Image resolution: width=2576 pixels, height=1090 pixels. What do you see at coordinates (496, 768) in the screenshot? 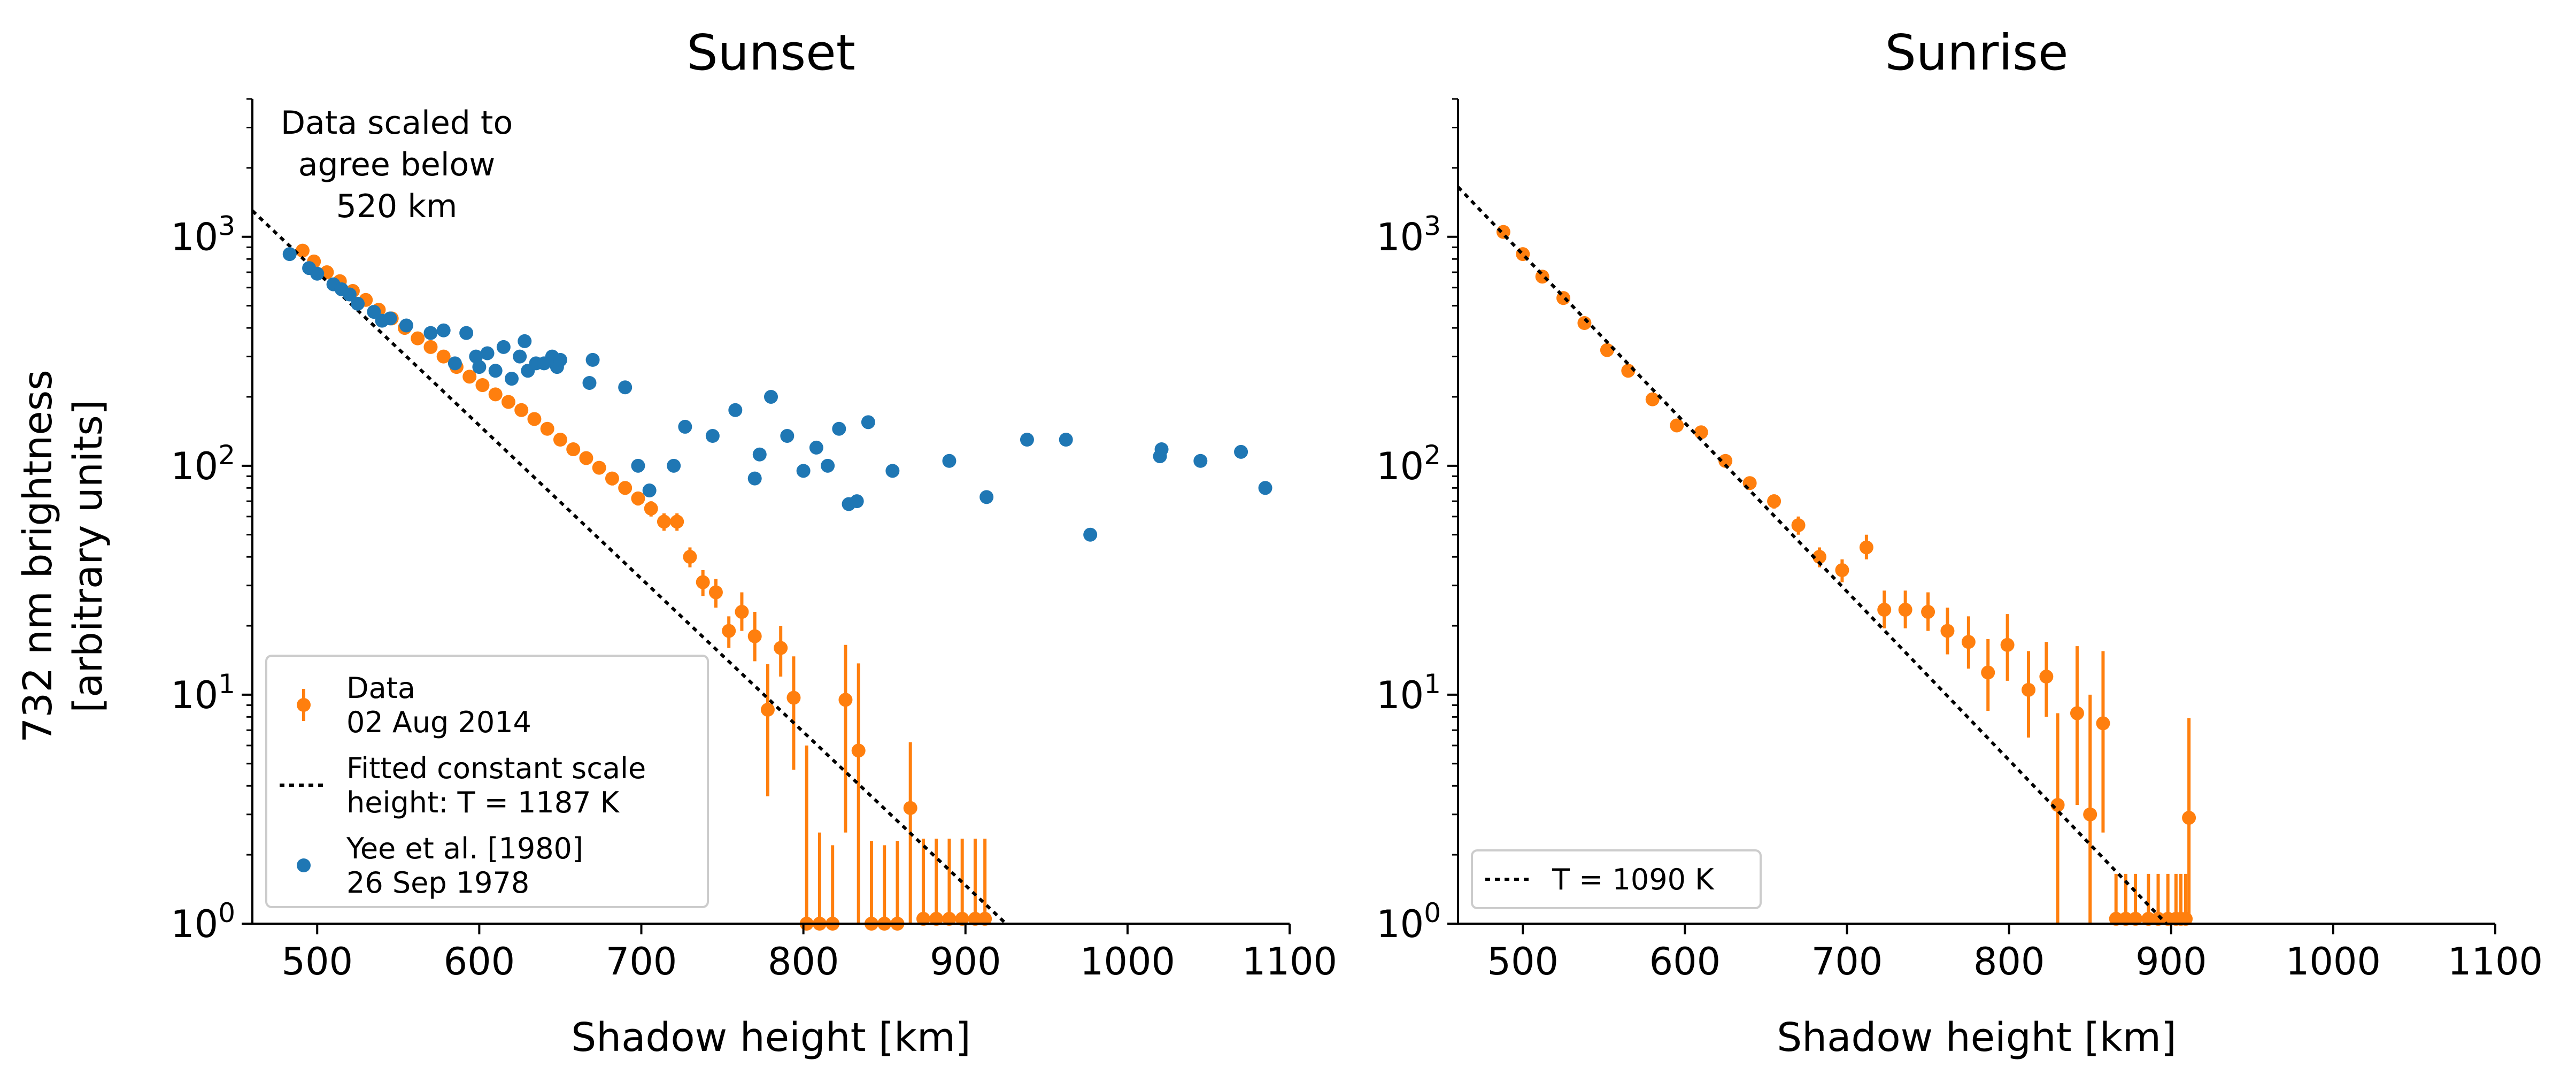
I see `legend-label: Fitted constant scale` at bounding box center [496, 768].